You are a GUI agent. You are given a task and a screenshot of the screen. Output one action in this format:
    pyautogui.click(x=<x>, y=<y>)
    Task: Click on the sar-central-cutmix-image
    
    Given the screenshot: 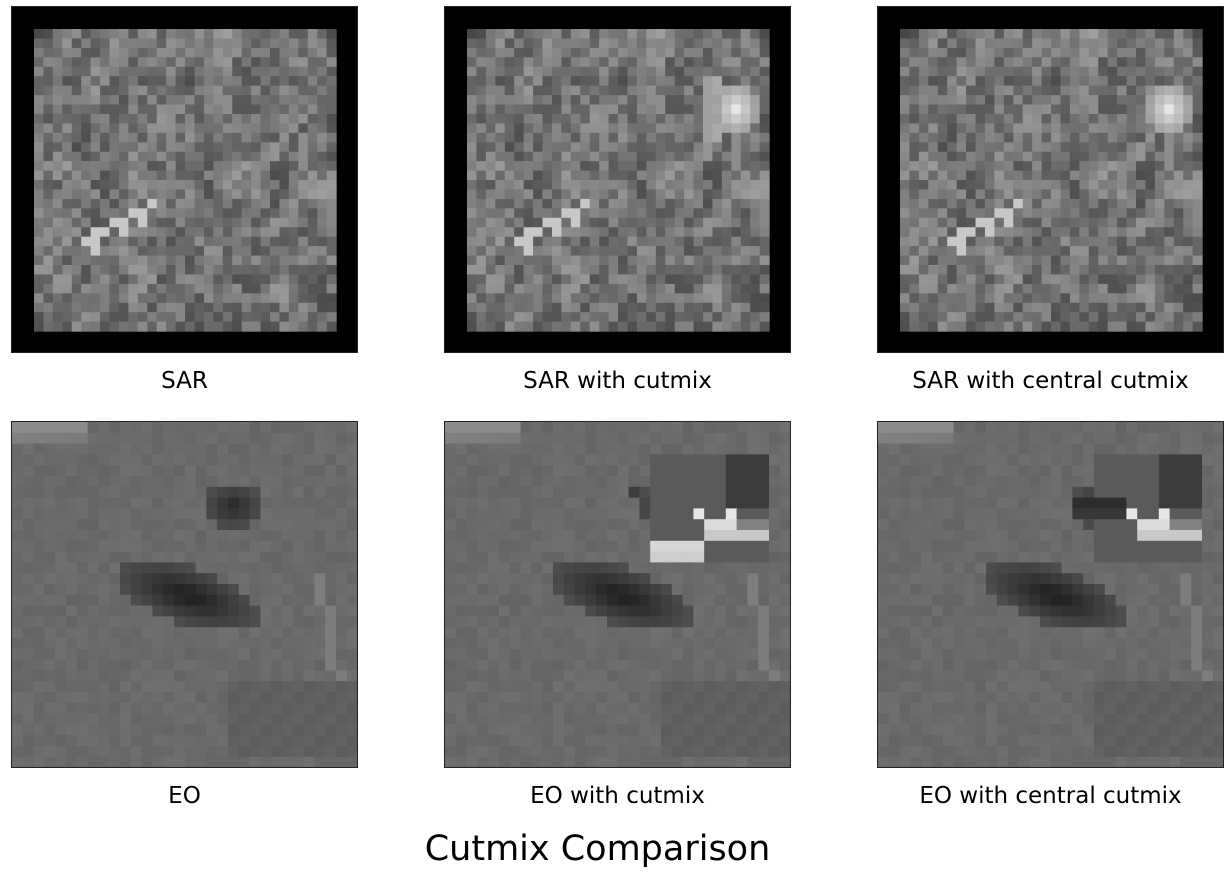 What is the action you would take?
    pyautogui.click(x=1050, y=179)
    